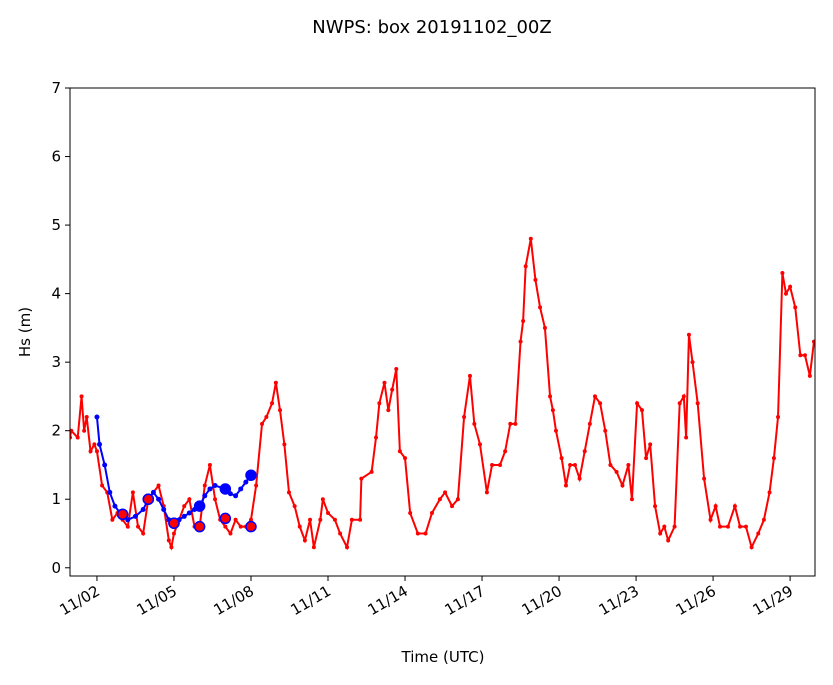 The height and width of the screenshot is (685, 833). Describe the element at coordinates (465, 600) in the screenshot. I see `x-tick-label: 11/17` at that location.